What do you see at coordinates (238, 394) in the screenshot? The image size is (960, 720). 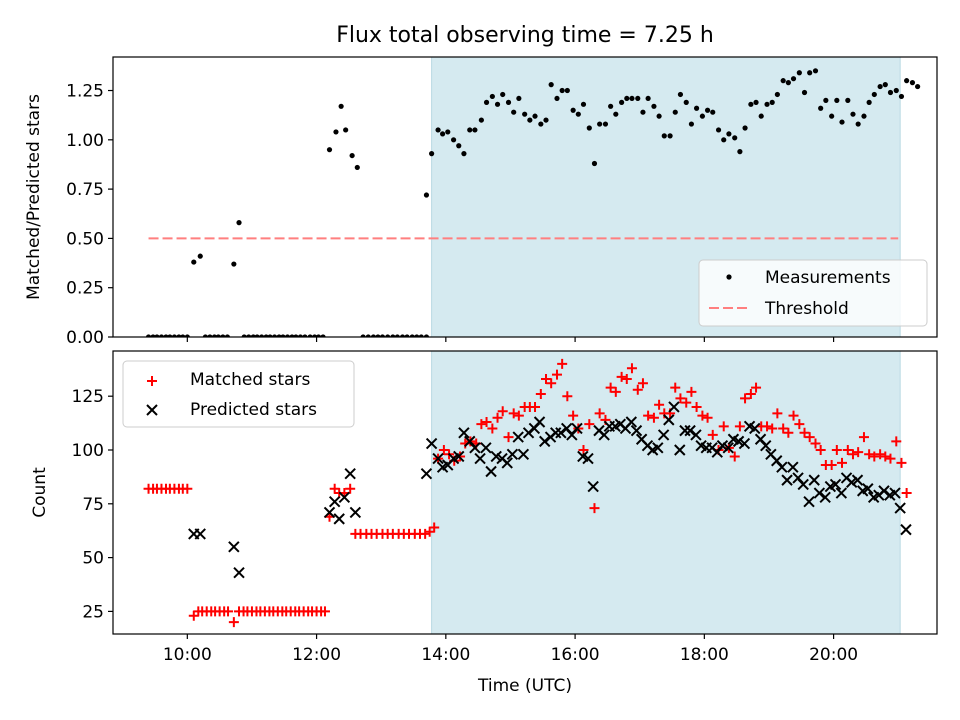 I see `legend: Matched stars Predicted stars` at bounding box center [238, 394].